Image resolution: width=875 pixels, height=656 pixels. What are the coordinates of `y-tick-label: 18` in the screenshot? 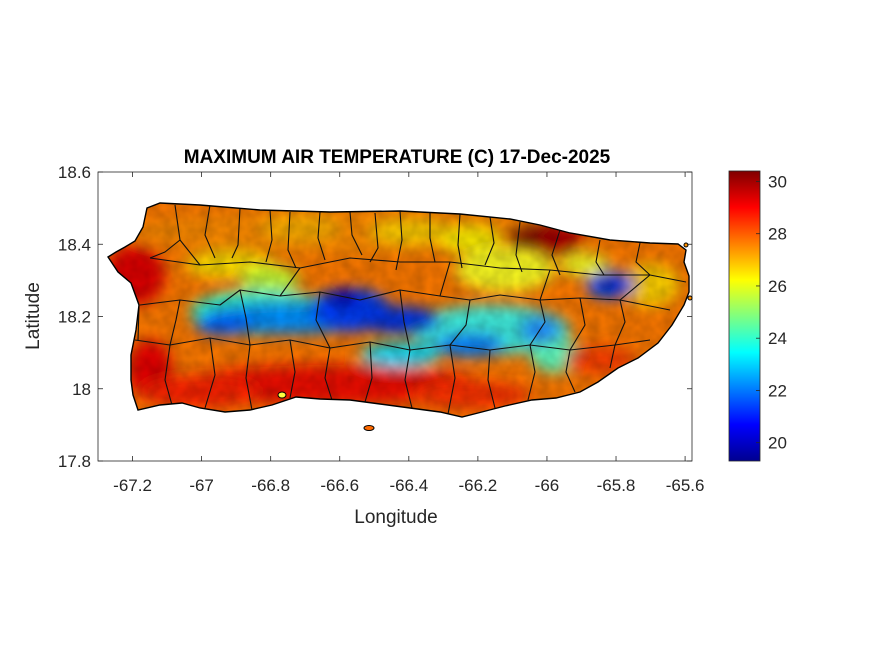 It's located at (81, 389).